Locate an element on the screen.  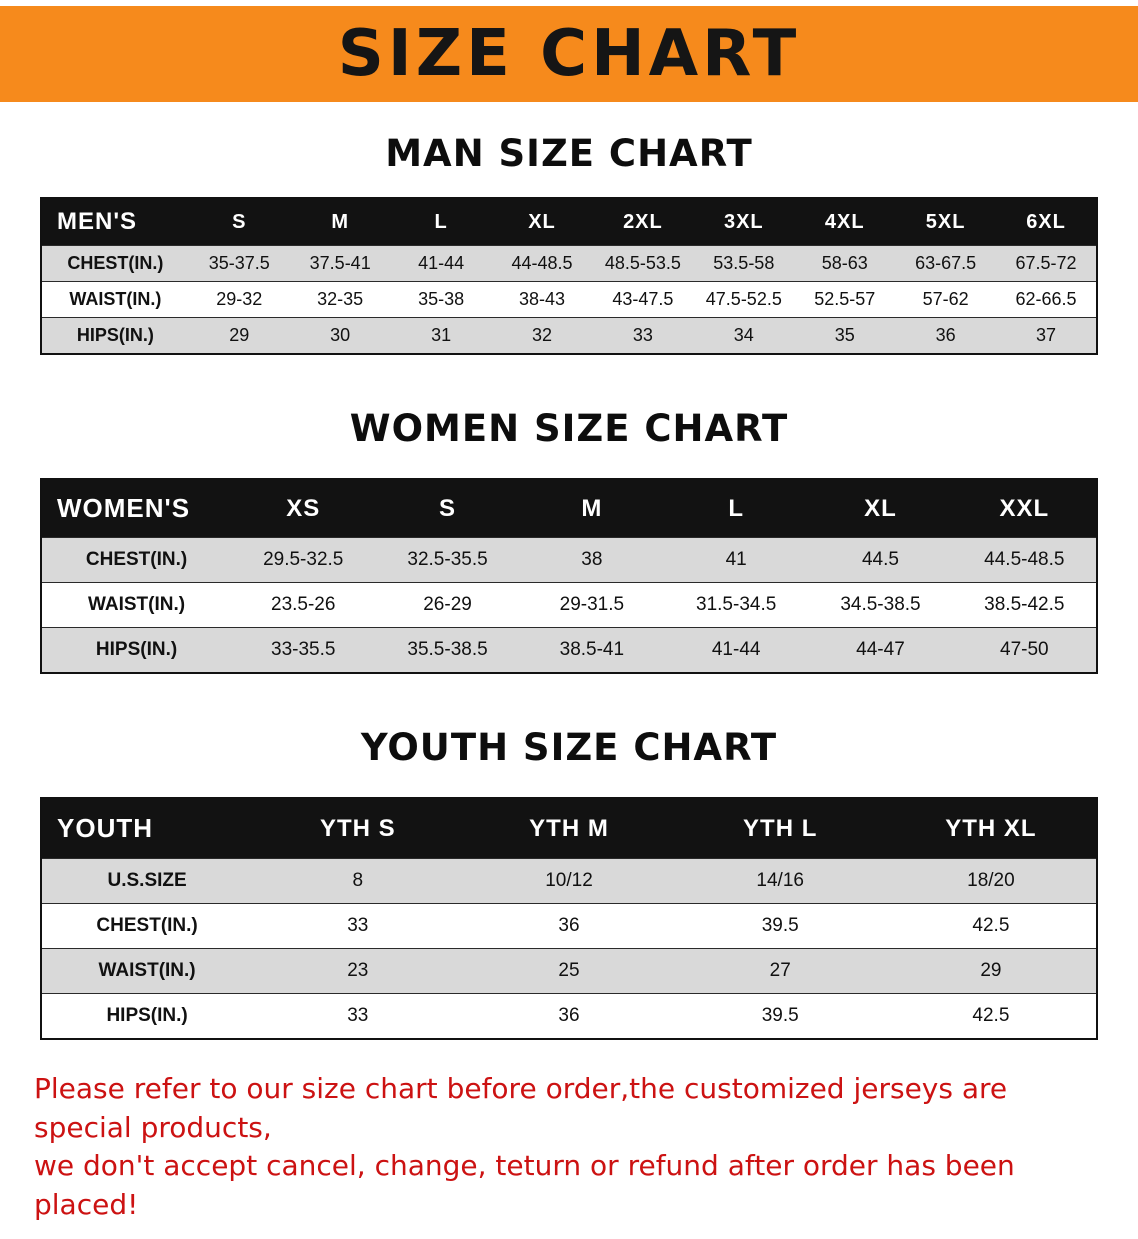
row-label-cell: U.S.SIZE is located at coordinates (147, 880).